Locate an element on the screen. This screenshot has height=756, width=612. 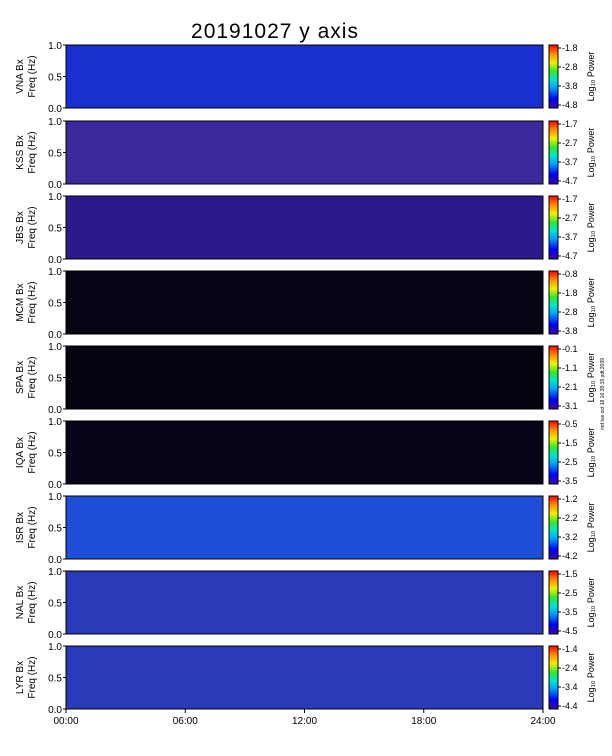
colorbar-tick-label: -1.2 is located at coordinates (570, 499).